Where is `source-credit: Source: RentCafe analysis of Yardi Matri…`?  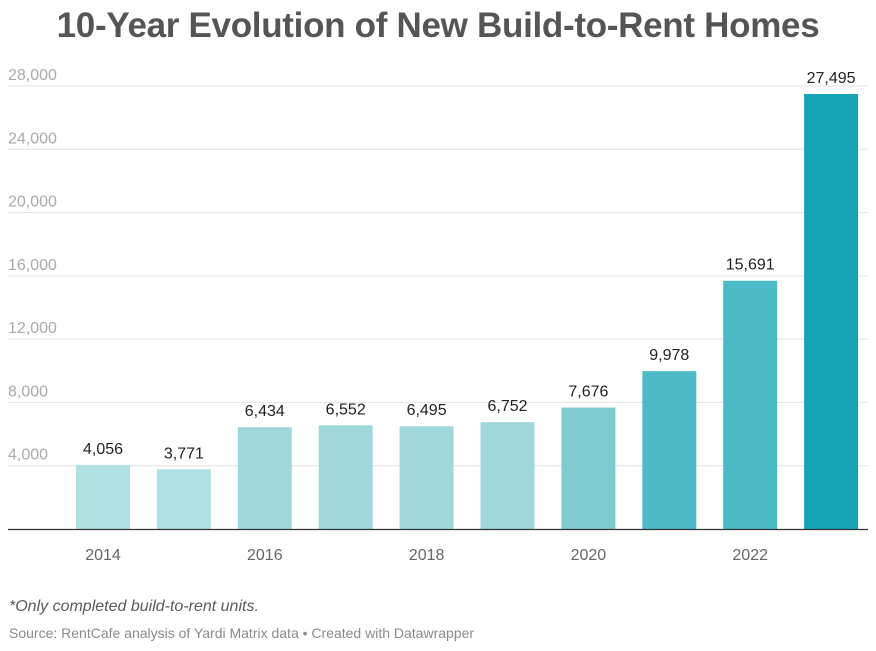 source-credit: Source: RentCafe analysis of Yardi Matri… is located at coordinates (242, 633).